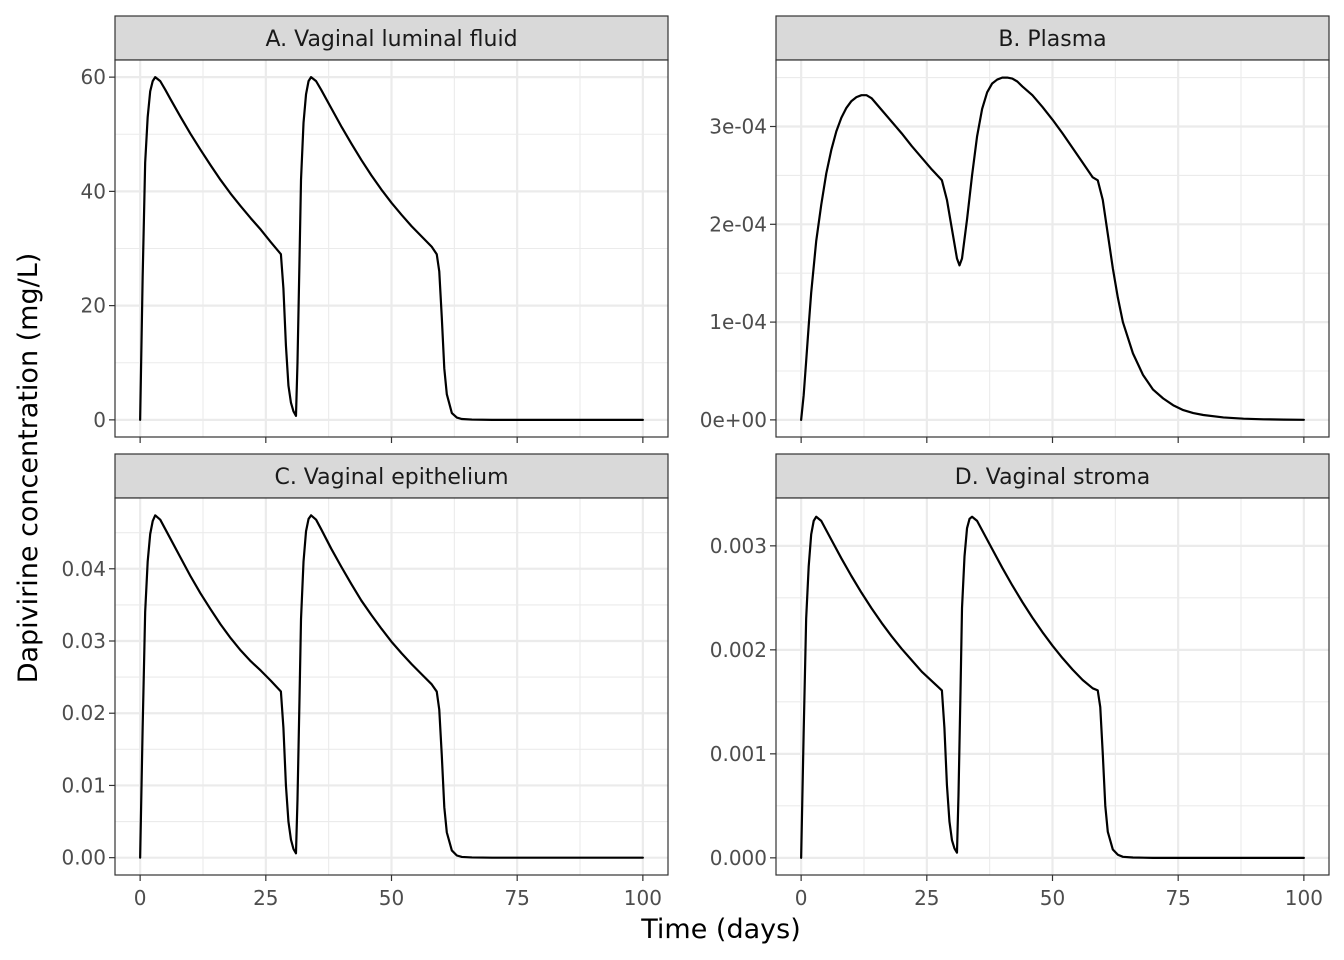 This screenshot has height=960, width=1344. Describe the element at coordinates (738, 127) in the screenshot. I see `y-tick-label: 3e-04` at that location.